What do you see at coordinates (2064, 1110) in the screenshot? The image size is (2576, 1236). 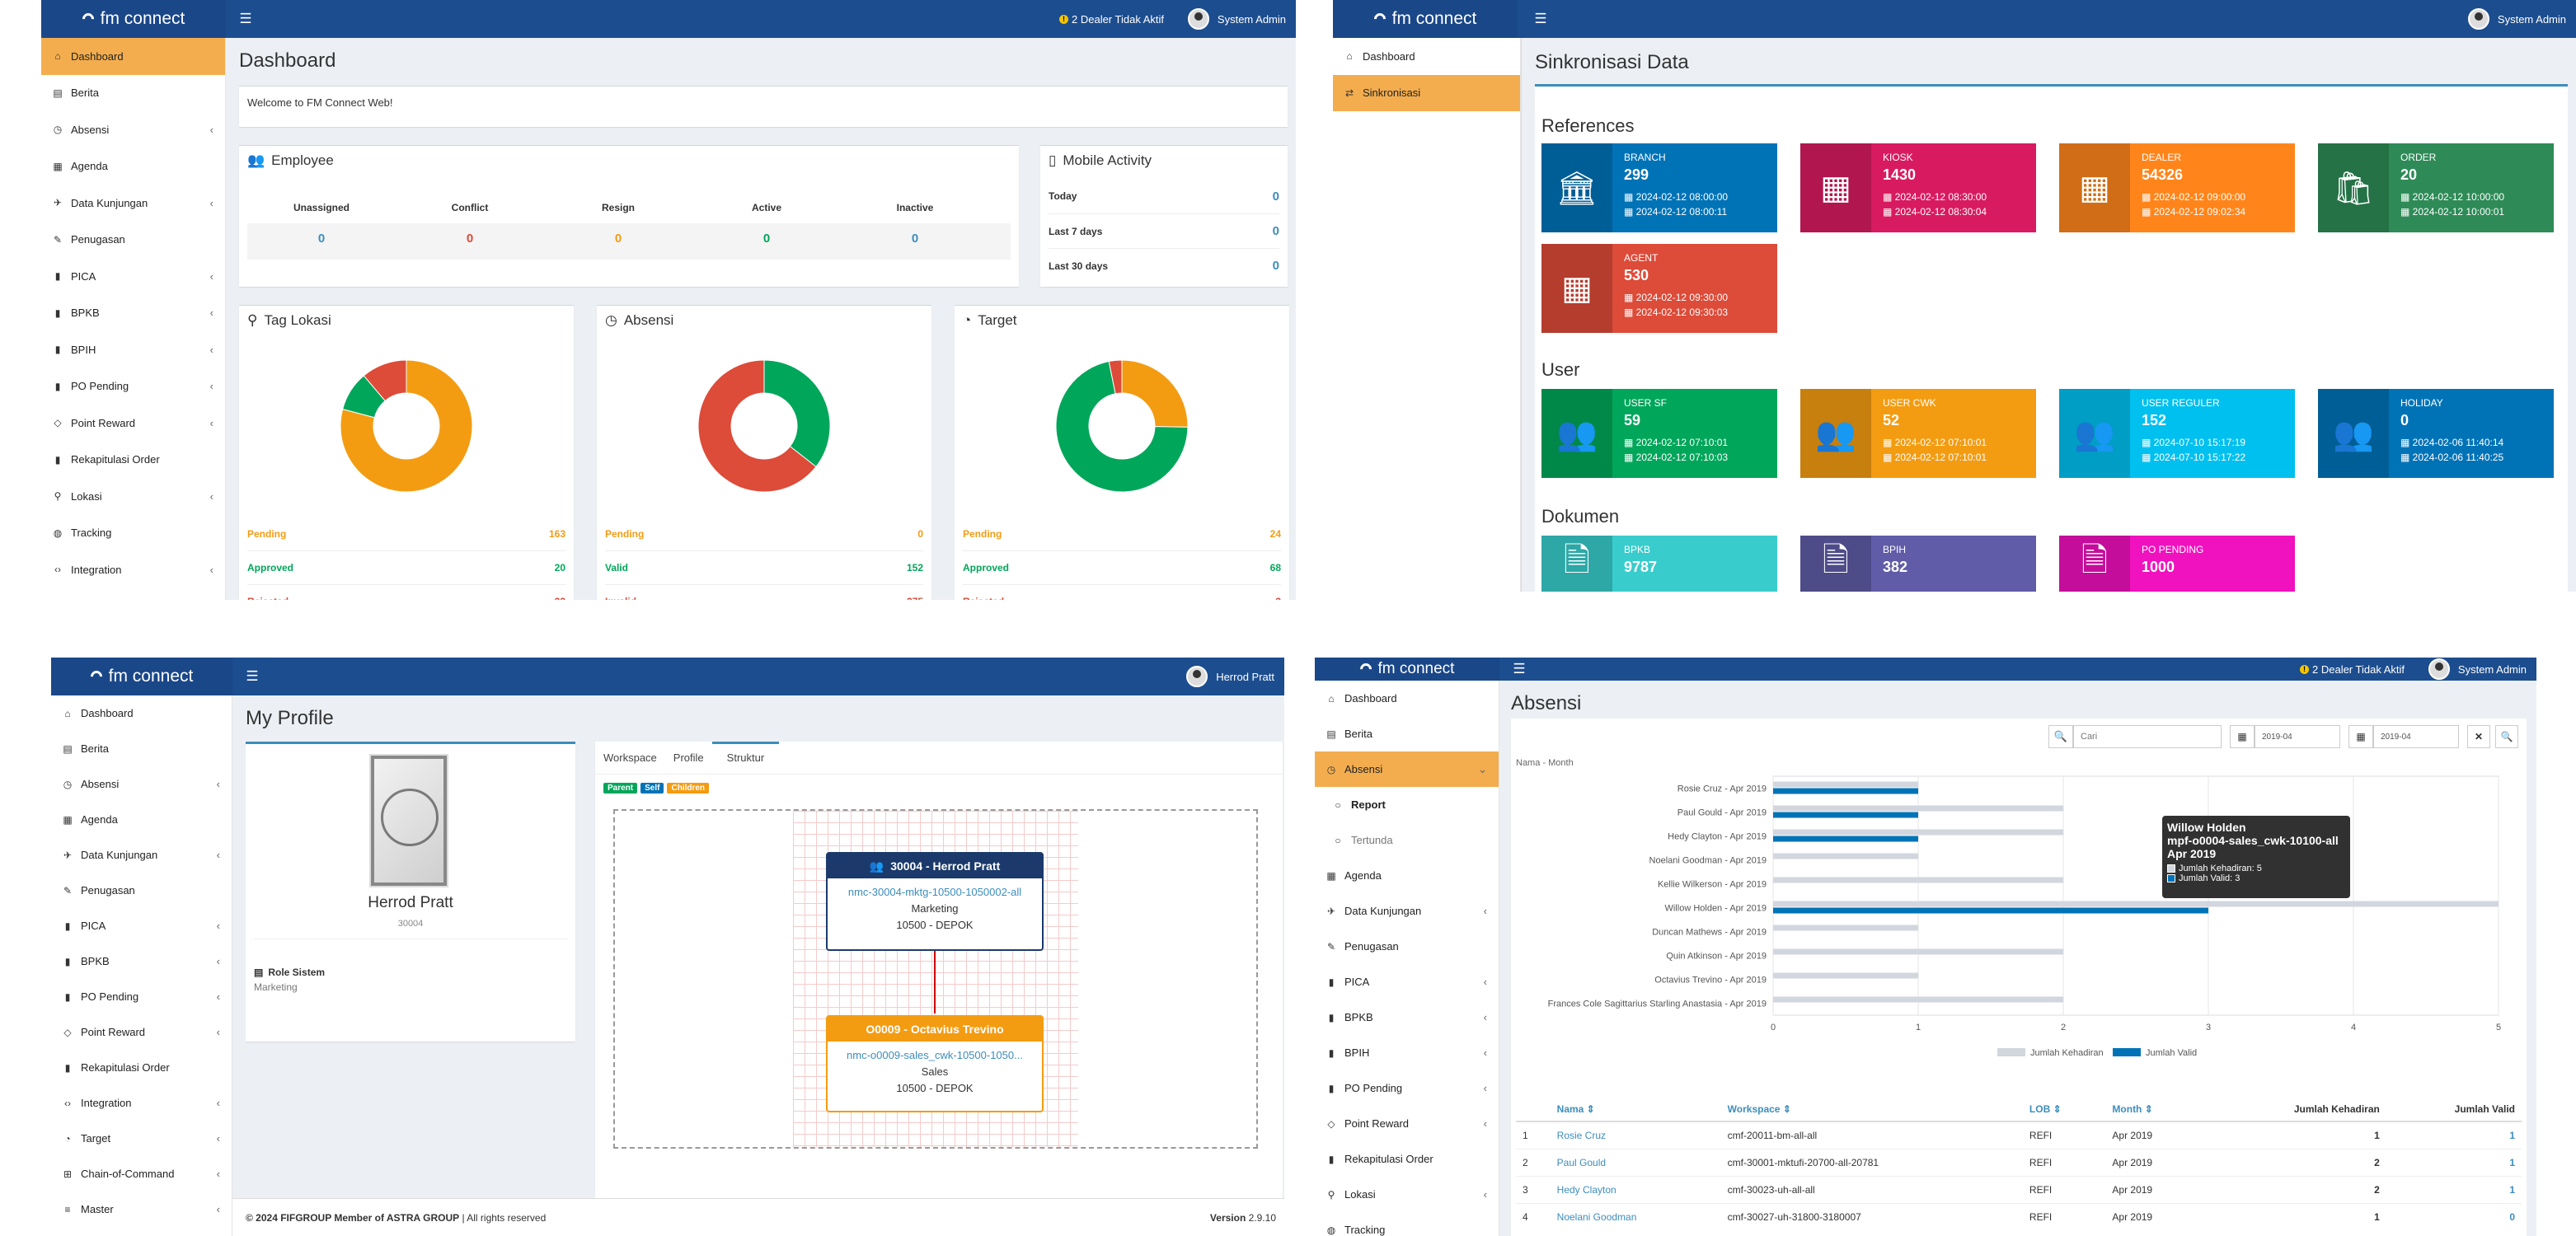 I see `column-header-lob: LOB ⇕` at bounding box center [2064, 1110].